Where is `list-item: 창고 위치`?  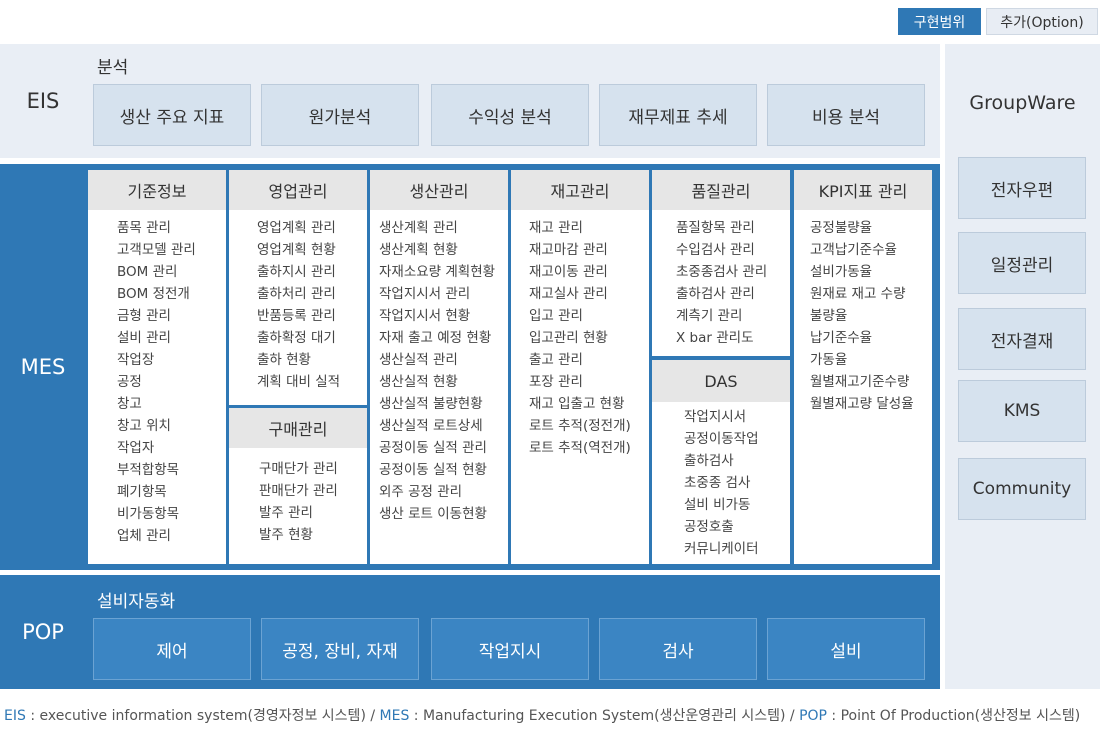
list-item: 창고 위치 is located at coordinates (144, 426).